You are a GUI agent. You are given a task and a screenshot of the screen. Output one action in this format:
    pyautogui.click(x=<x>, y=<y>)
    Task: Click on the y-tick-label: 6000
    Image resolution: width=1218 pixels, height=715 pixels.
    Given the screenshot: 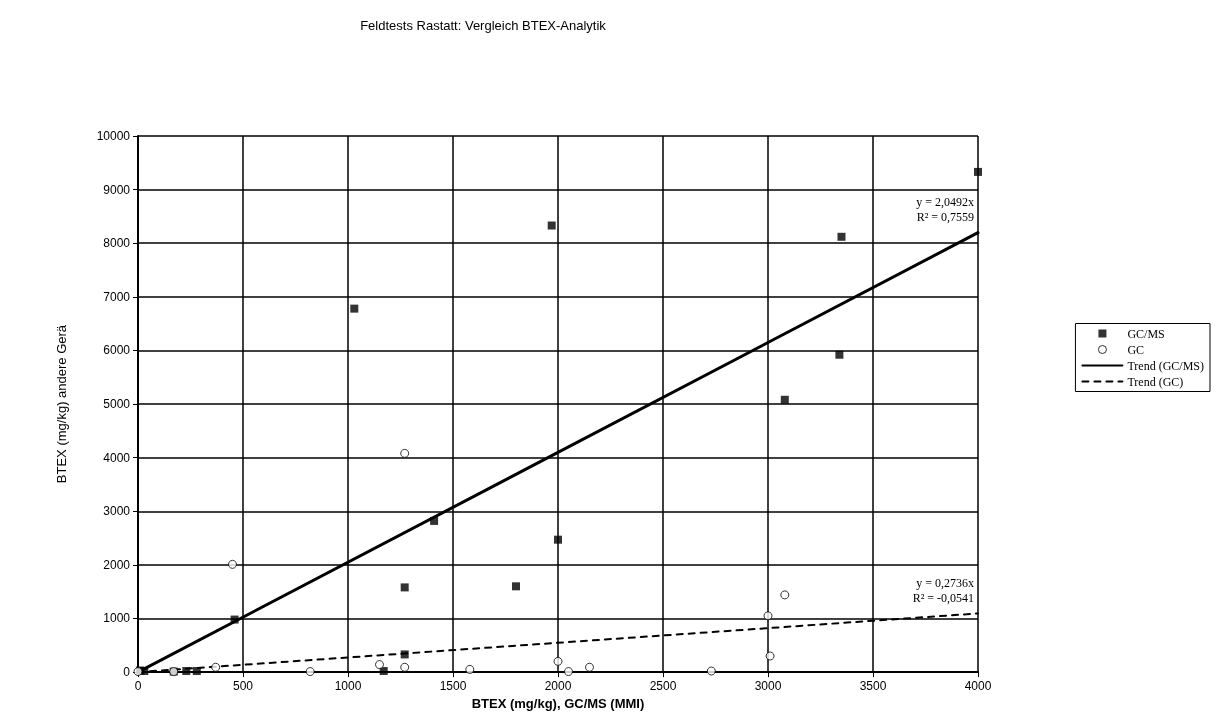 What is the action you would take?
    pyautogui.click(x=117, y=350)
    